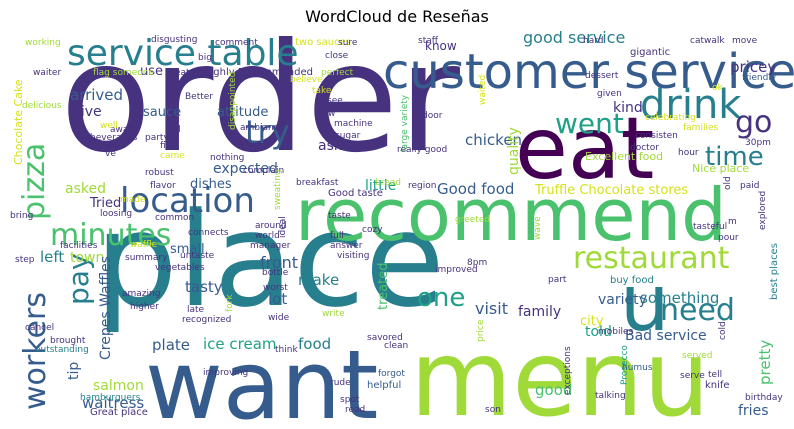 This screenshot has height=429, width=794. I want to click on word-believe: believe, so click(306, 80).